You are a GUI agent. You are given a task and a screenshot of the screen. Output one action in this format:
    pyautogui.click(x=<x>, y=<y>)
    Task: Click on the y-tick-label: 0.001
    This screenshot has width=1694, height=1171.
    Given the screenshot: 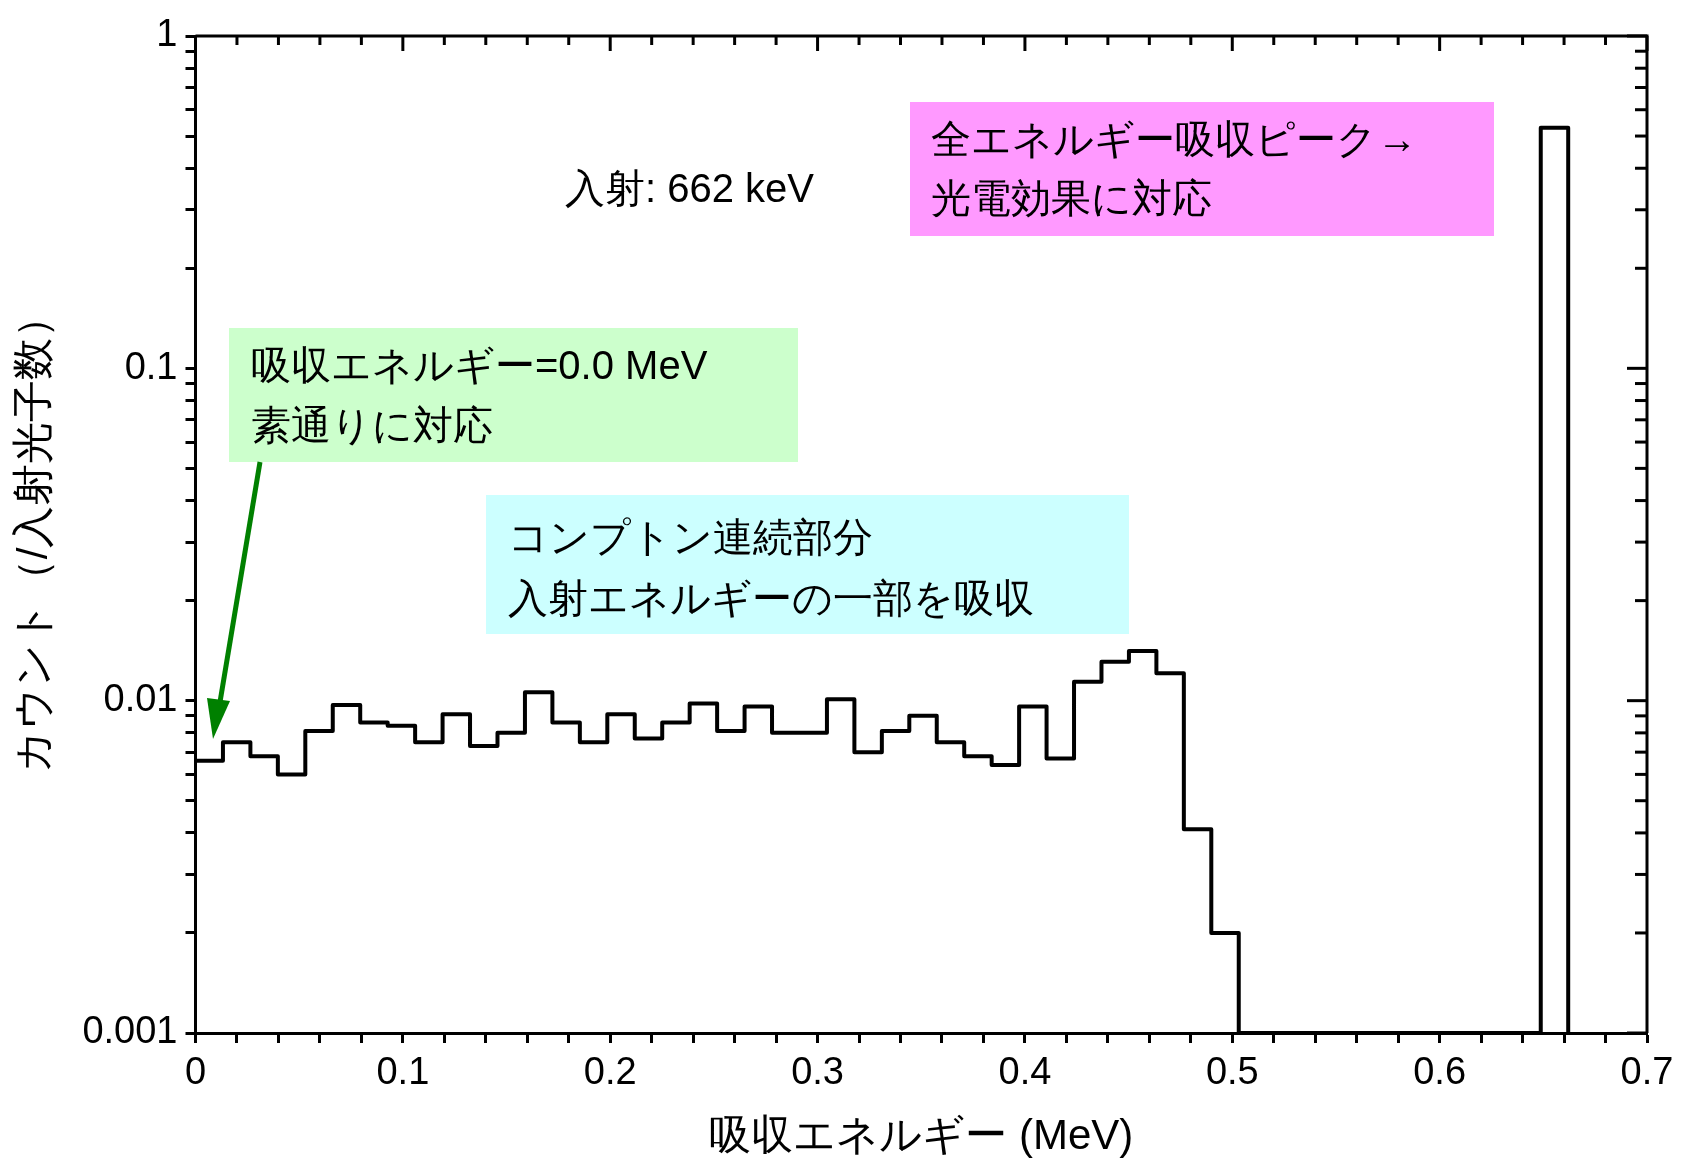 What is the action you would take?
    pyautogui.click(x=130, y=1030)
    